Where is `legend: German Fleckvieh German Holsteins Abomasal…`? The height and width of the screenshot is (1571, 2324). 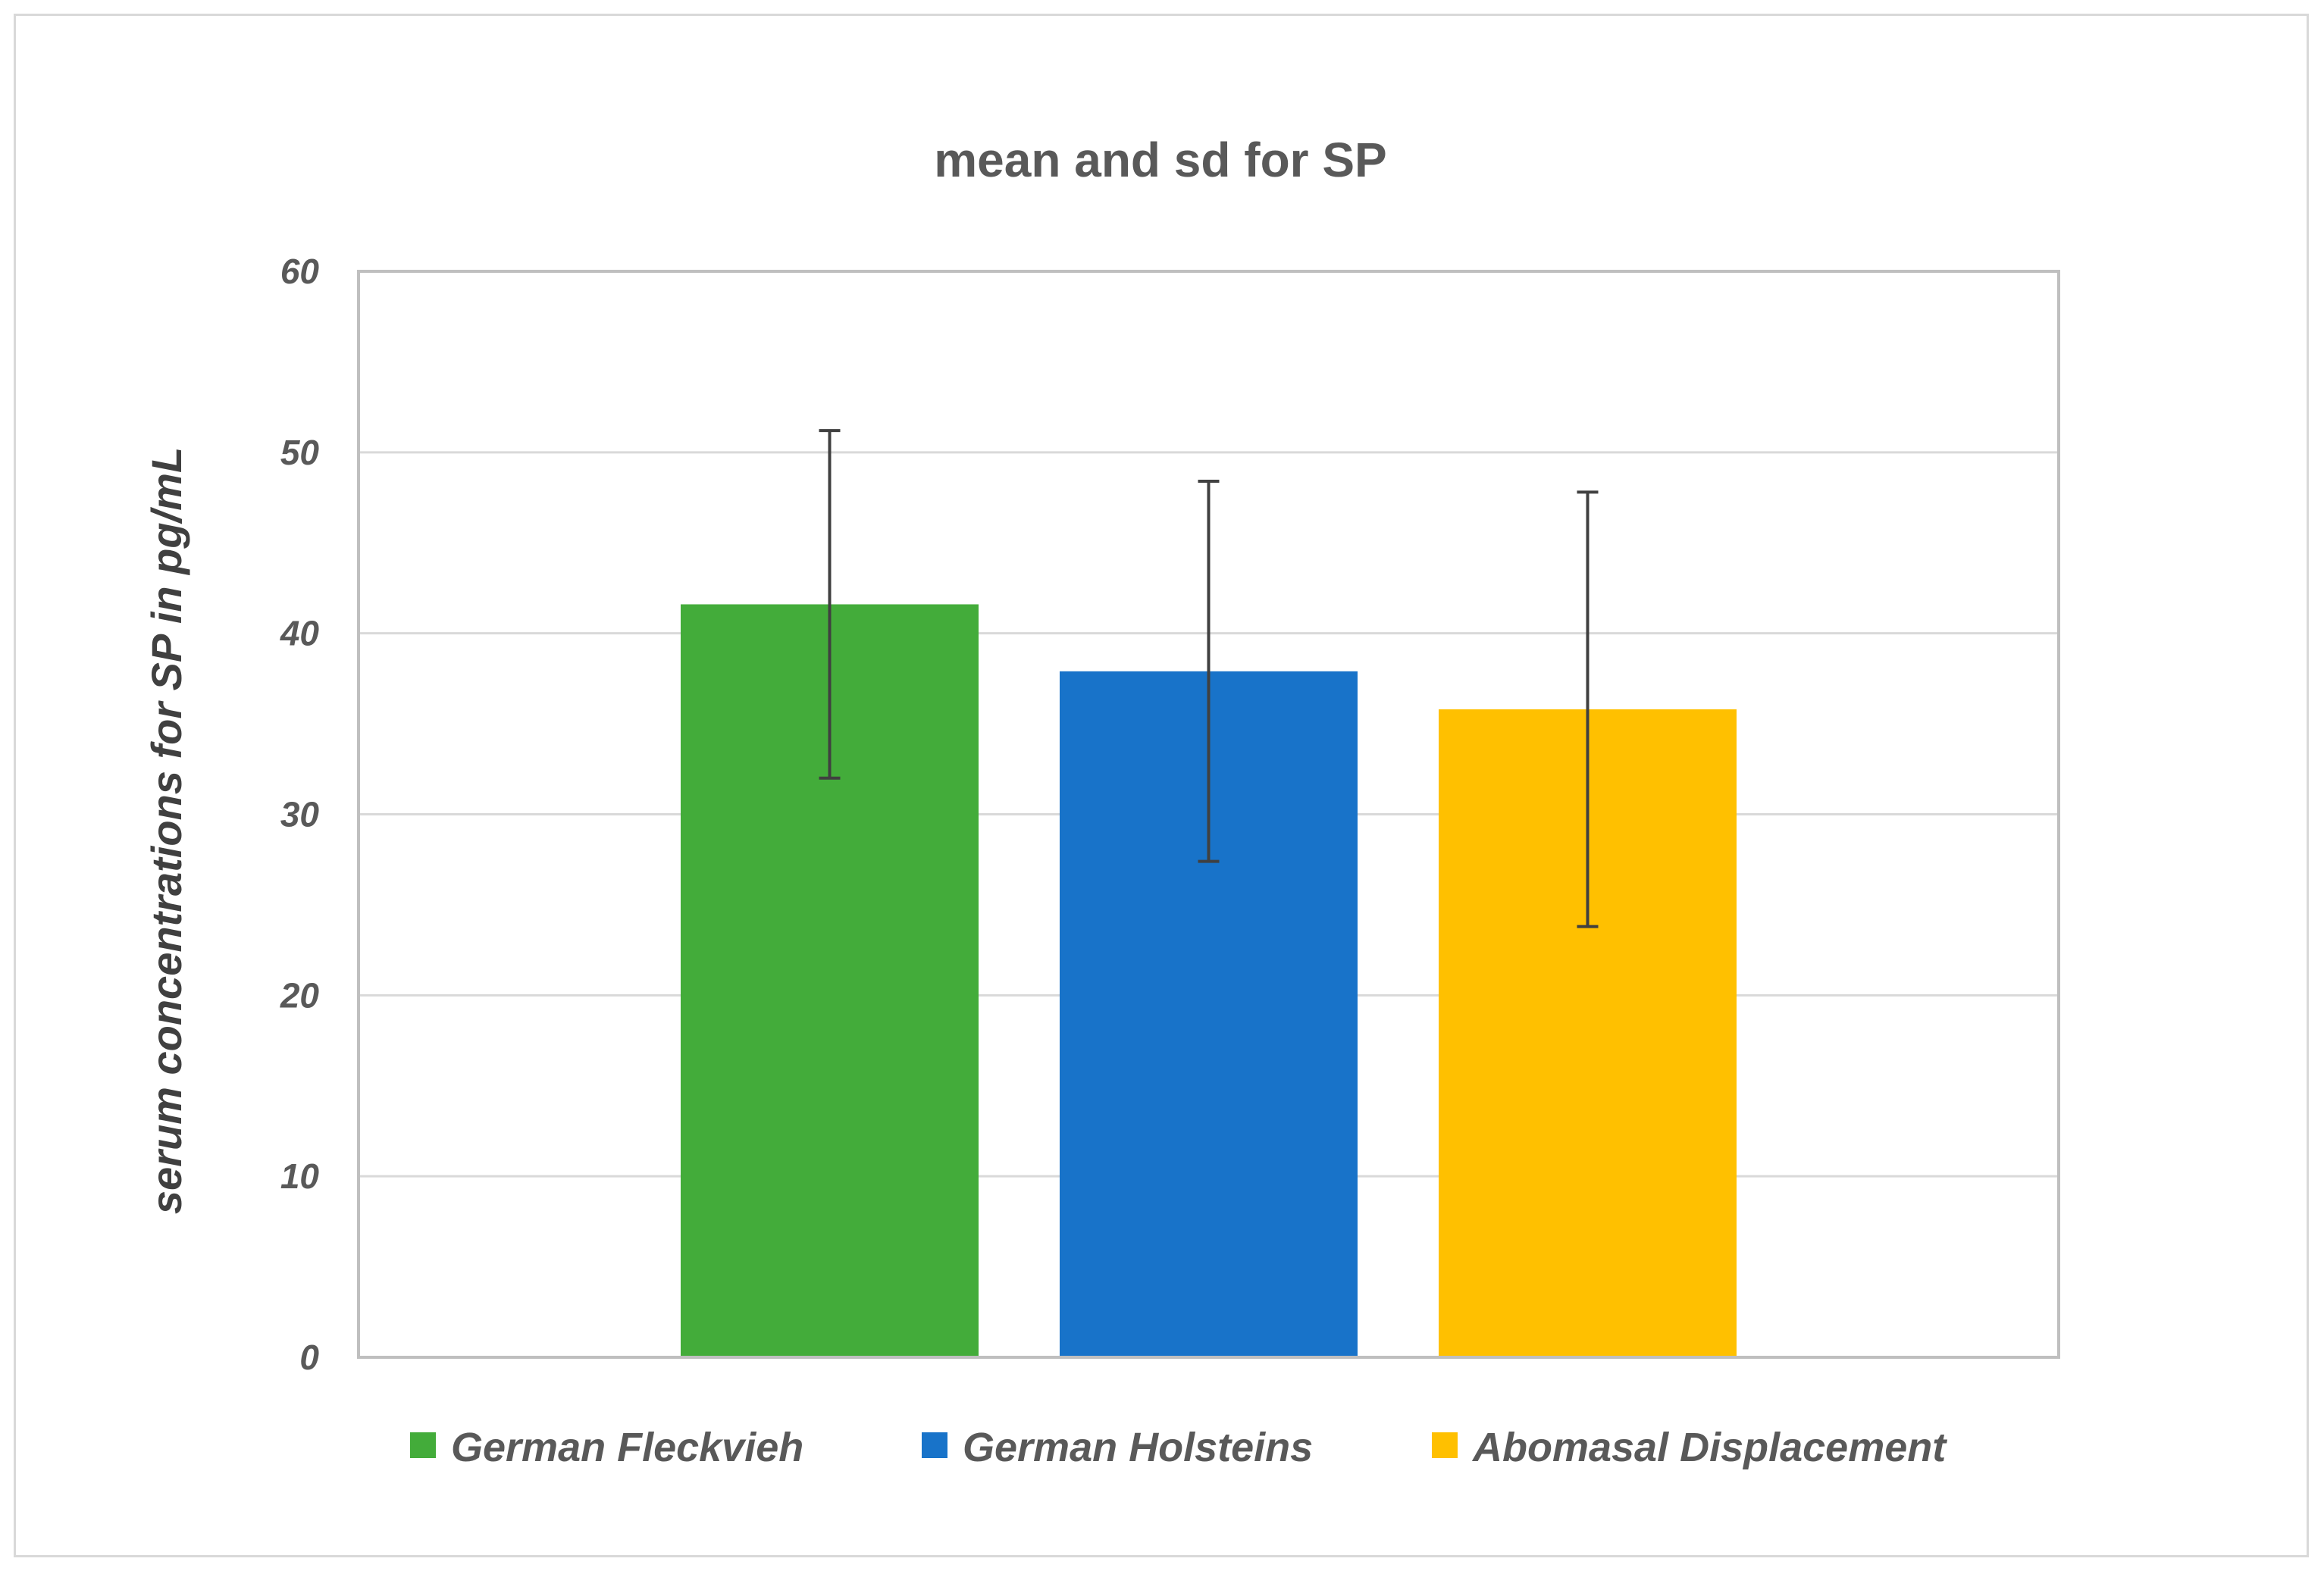
legend: German Fleckvieh German Holsteins Abomasal… is located at coordinates (1178, 1447).